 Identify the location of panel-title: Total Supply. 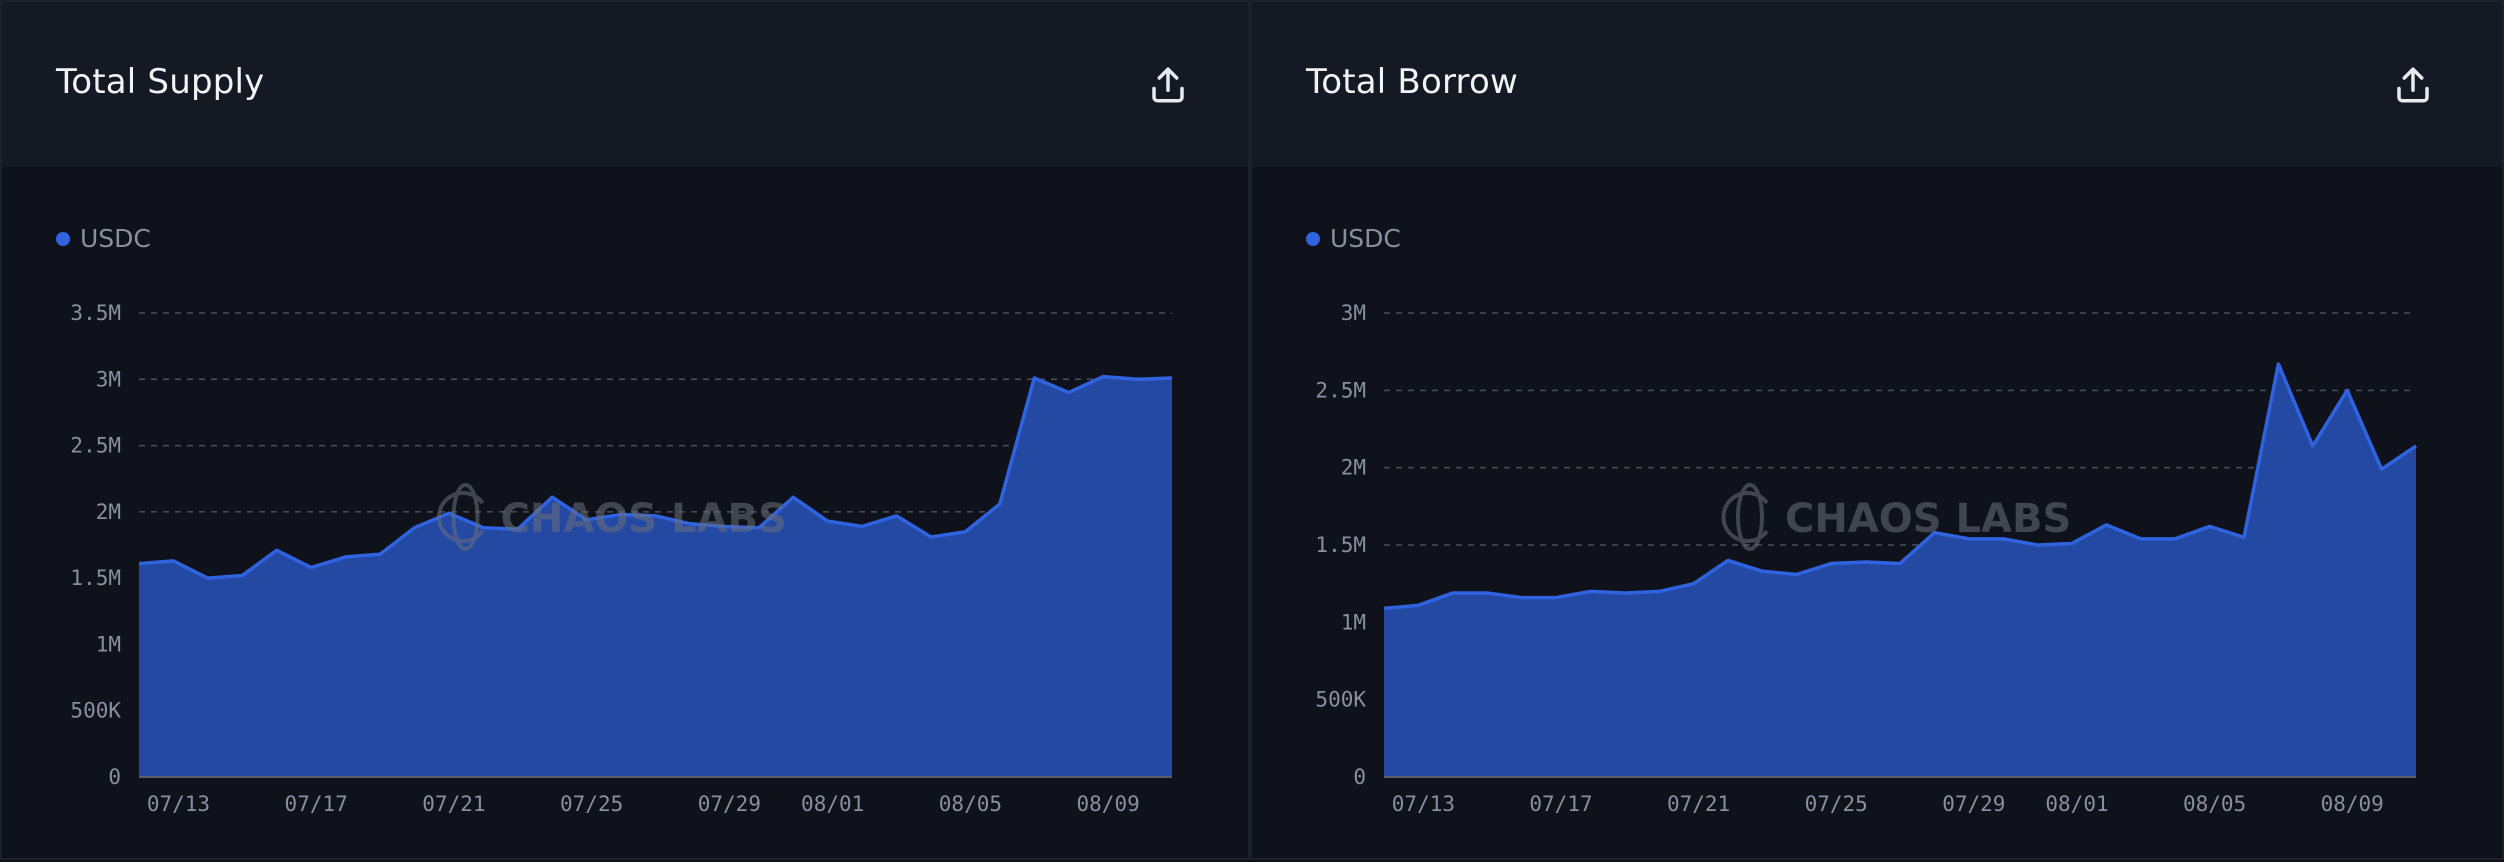
(160, 82).